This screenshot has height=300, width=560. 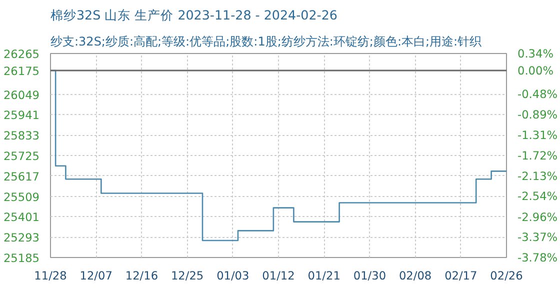 I want to click on y2-tick-label: -2.96%, so click(x=538, y=217).